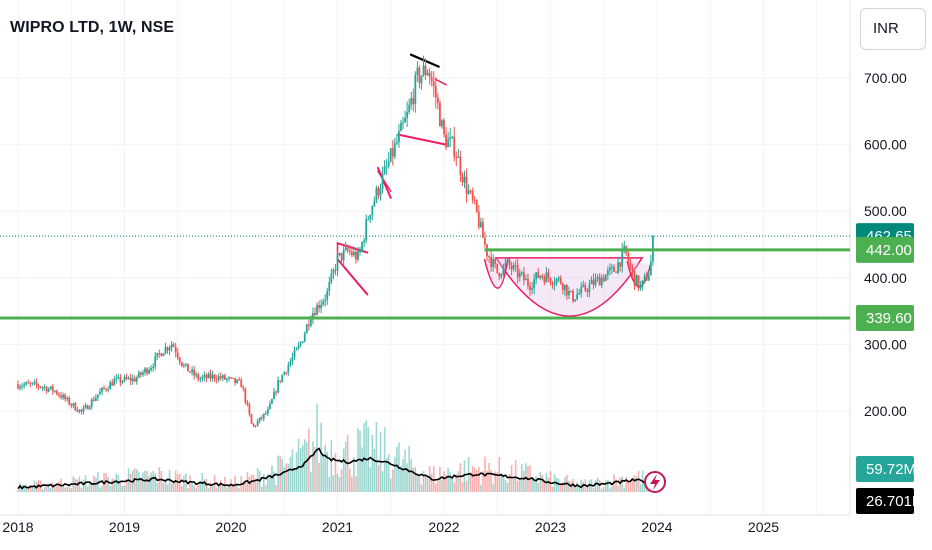 The width and height of the screenshot is (932, 550). What do you see at coordinates (885, 249) in the screenshot?
I see `breakout-level-badge-bg` at bounding box center [885, 249].